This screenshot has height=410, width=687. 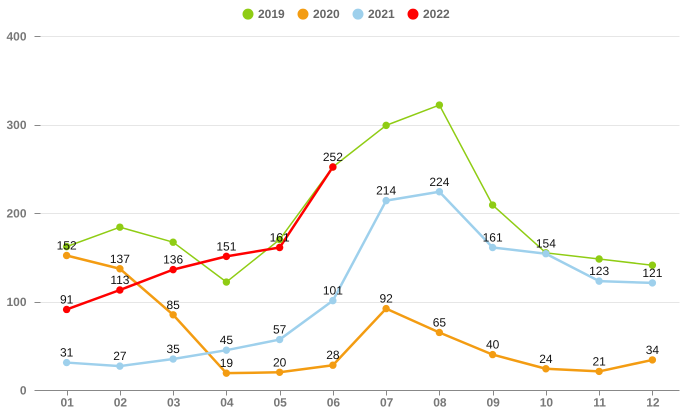 What do you see at coordinates (599, 271) in the screenshot?
I see `data-label: 123` at bounding box center [599, 271].